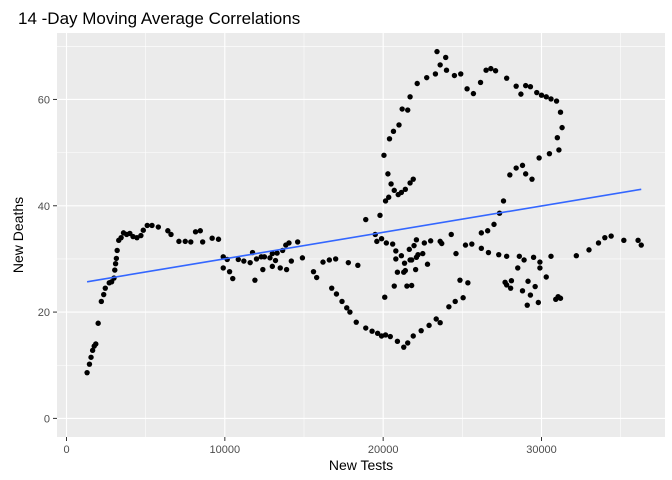 The image size is (672, 480). I want to click on y-axis-title: New Deaths, so click(18, 235).